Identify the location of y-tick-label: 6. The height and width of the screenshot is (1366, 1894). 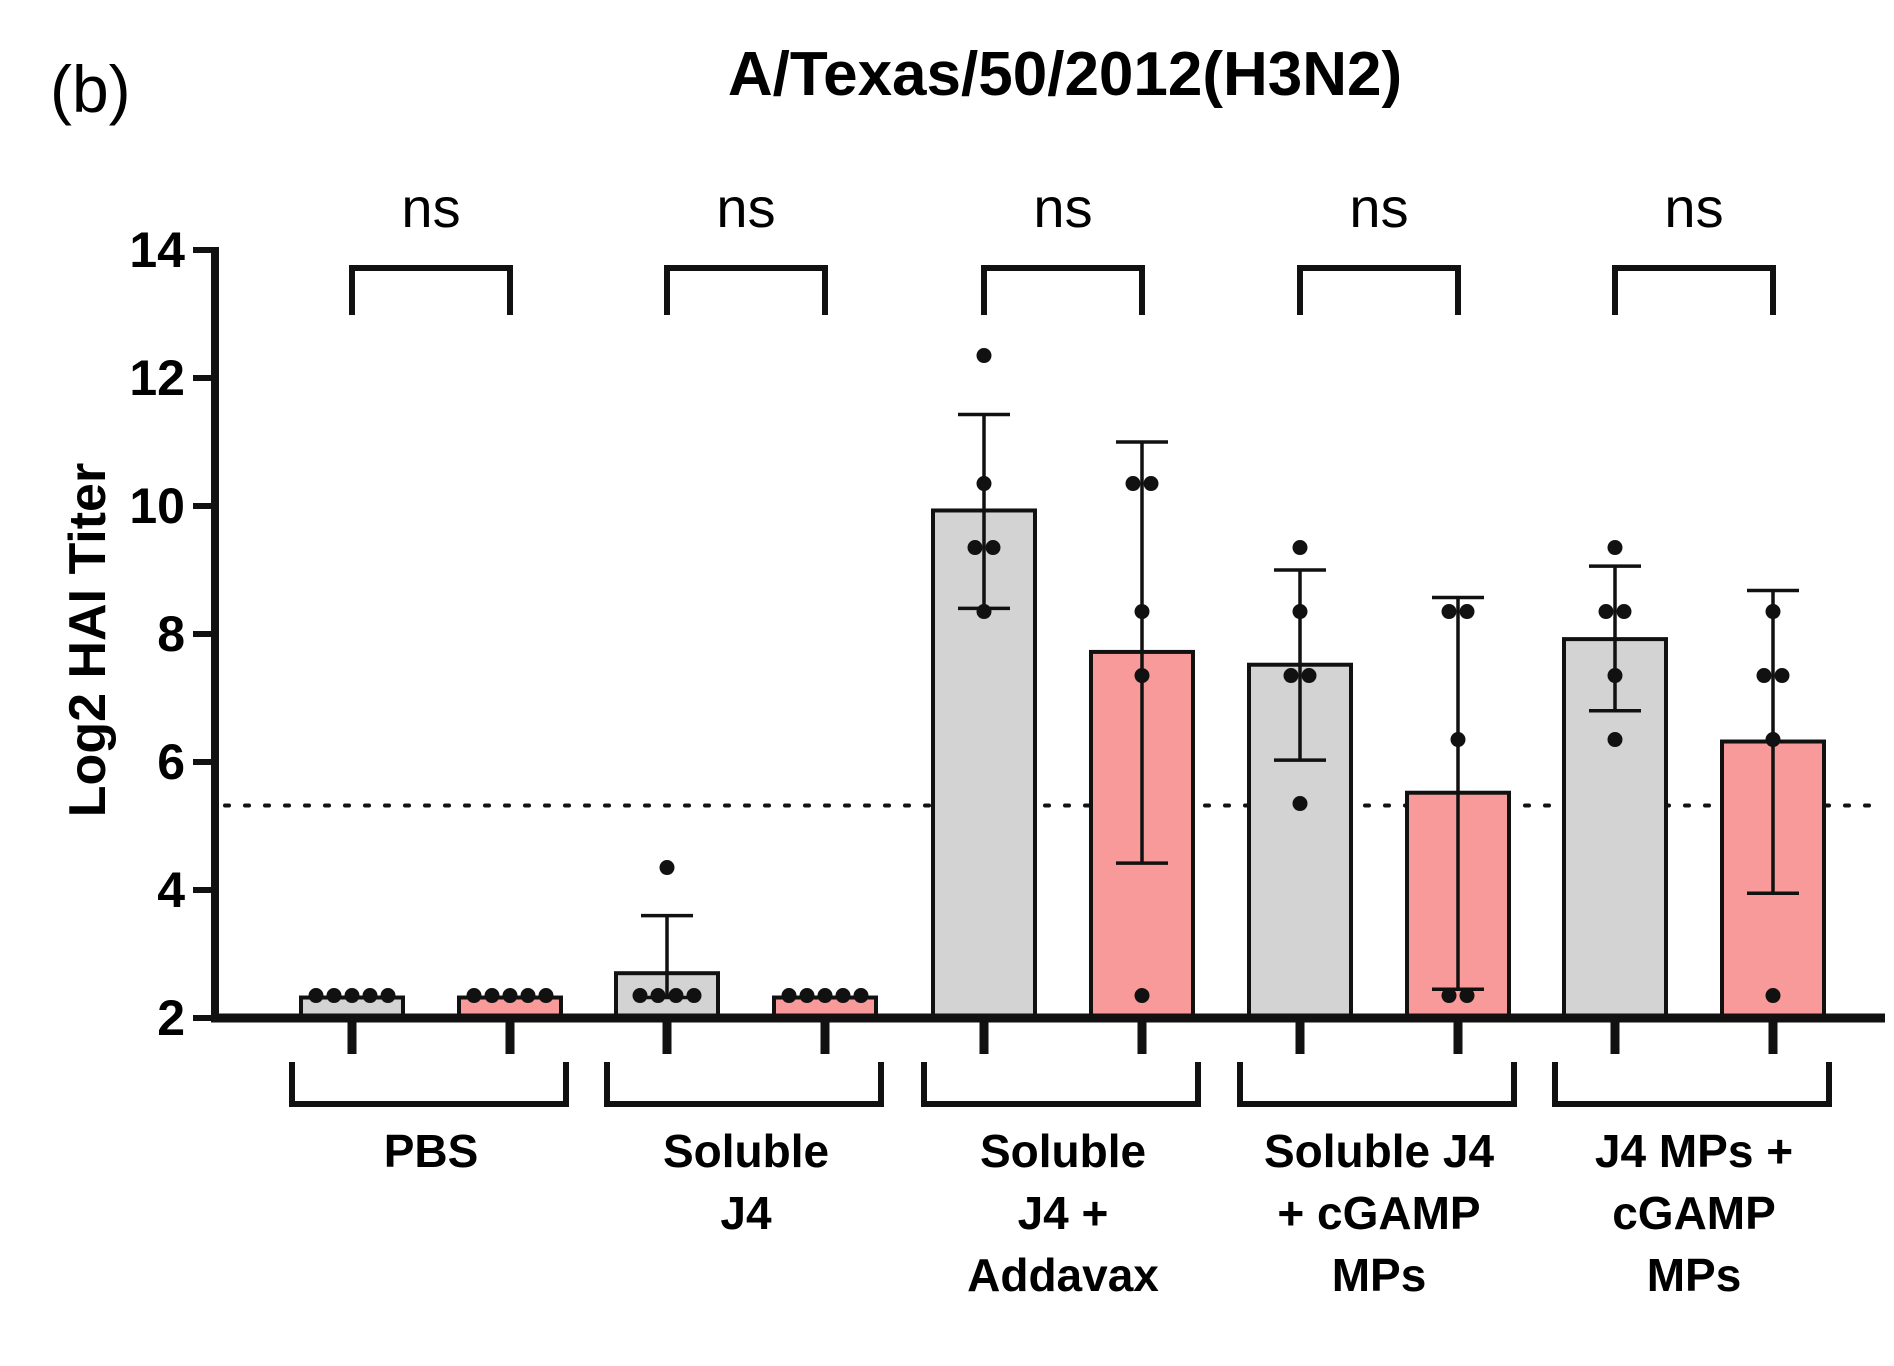
(171, 762).